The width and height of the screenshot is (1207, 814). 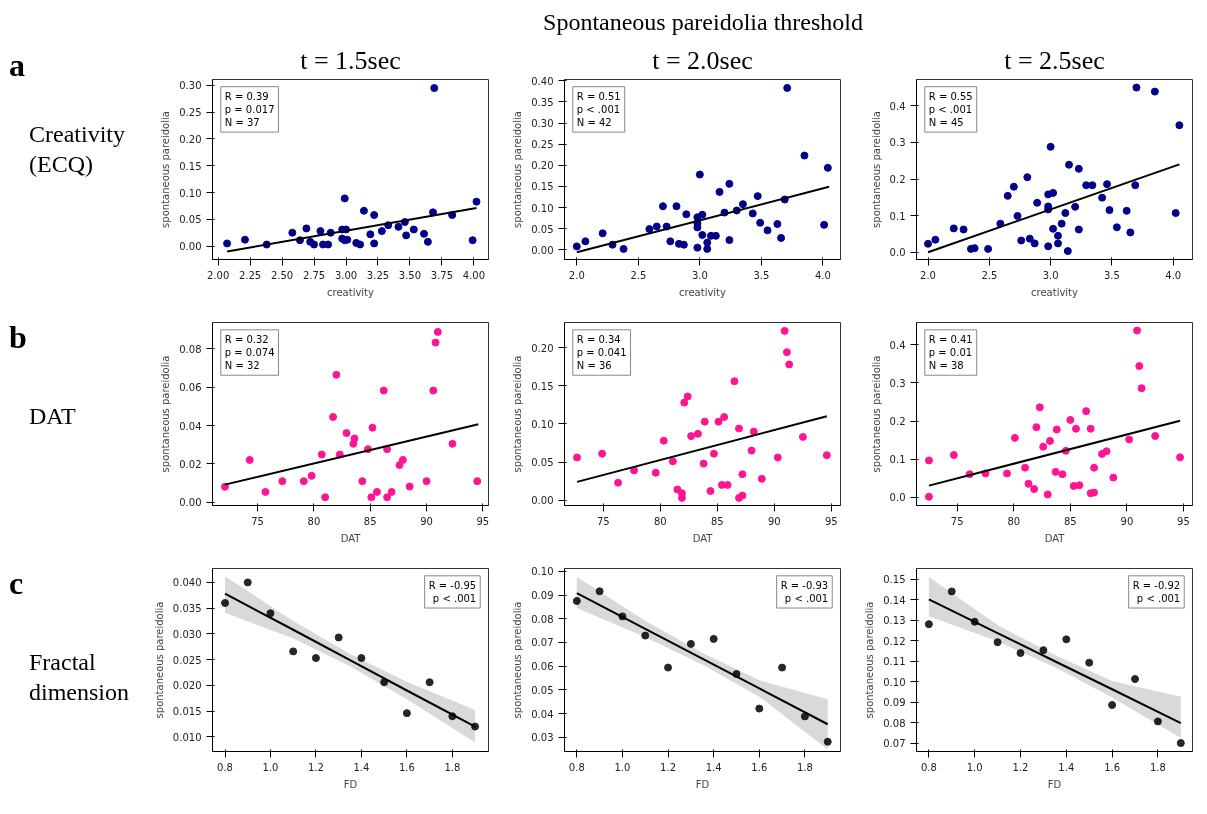 I want to click on text: Creativity (ECQ), so click(x=77, y=149).